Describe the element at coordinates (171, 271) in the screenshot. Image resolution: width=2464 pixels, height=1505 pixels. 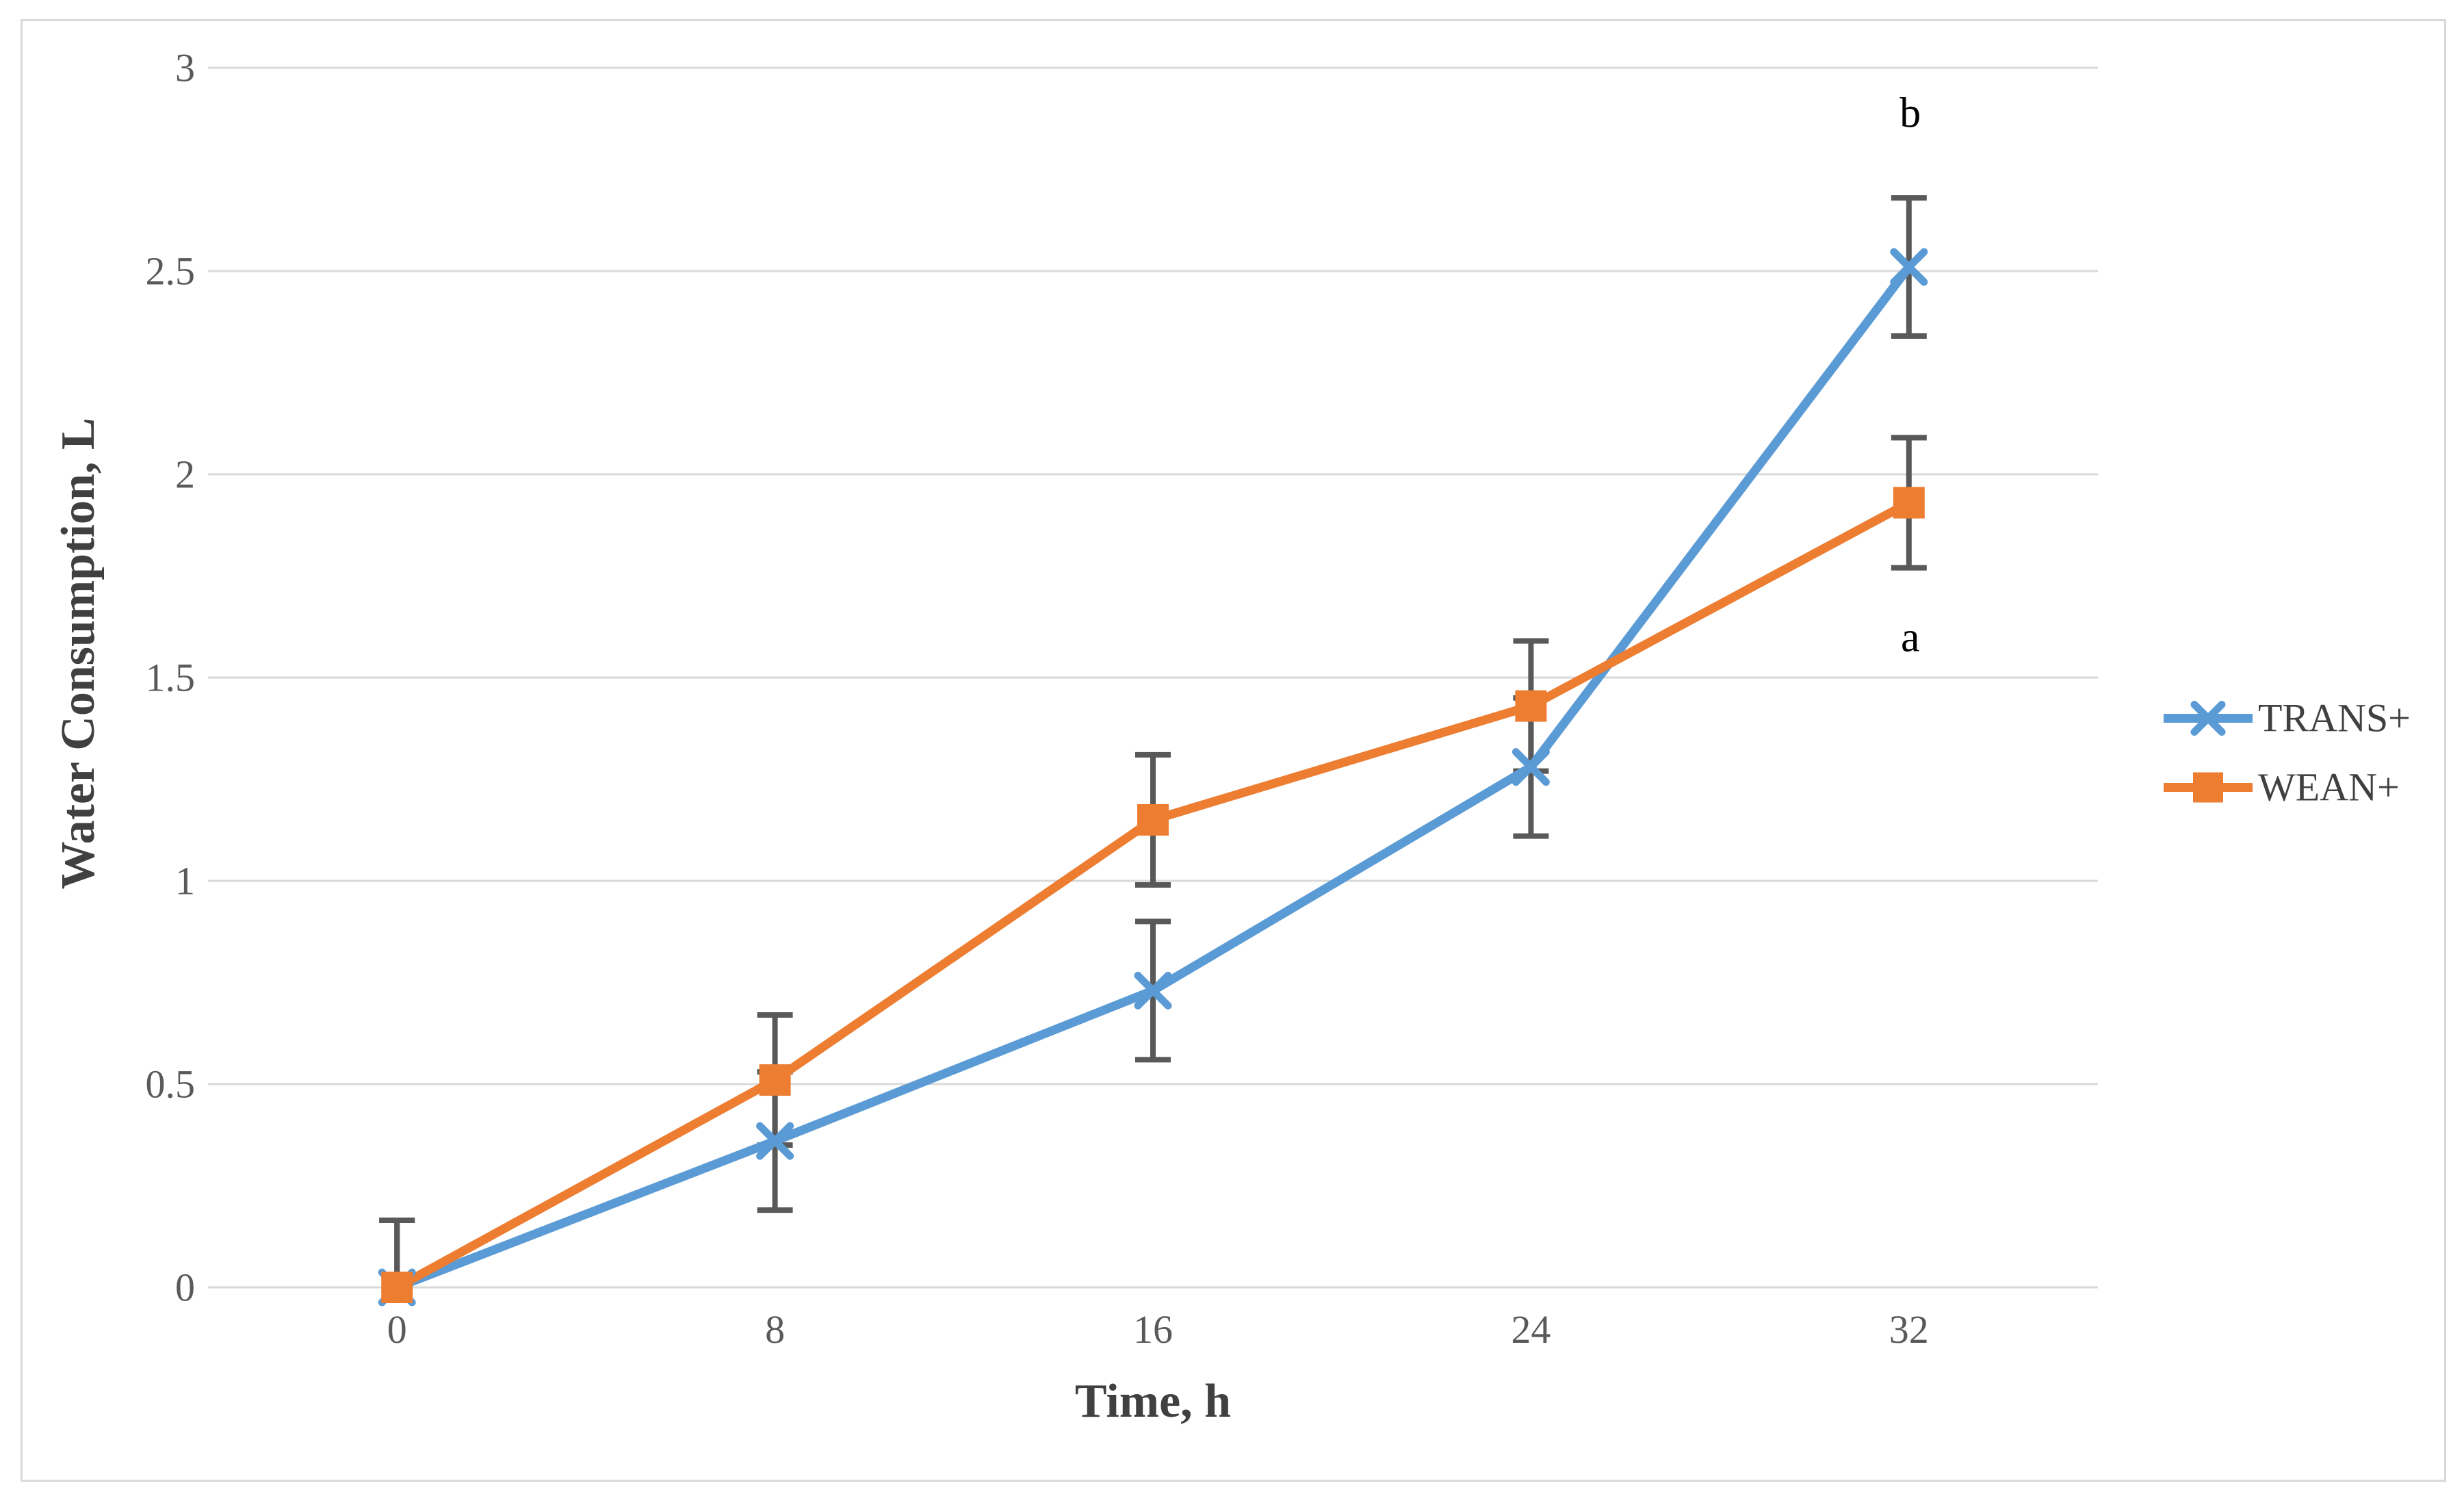
I see `y-tick-label: 2.5` at that location.